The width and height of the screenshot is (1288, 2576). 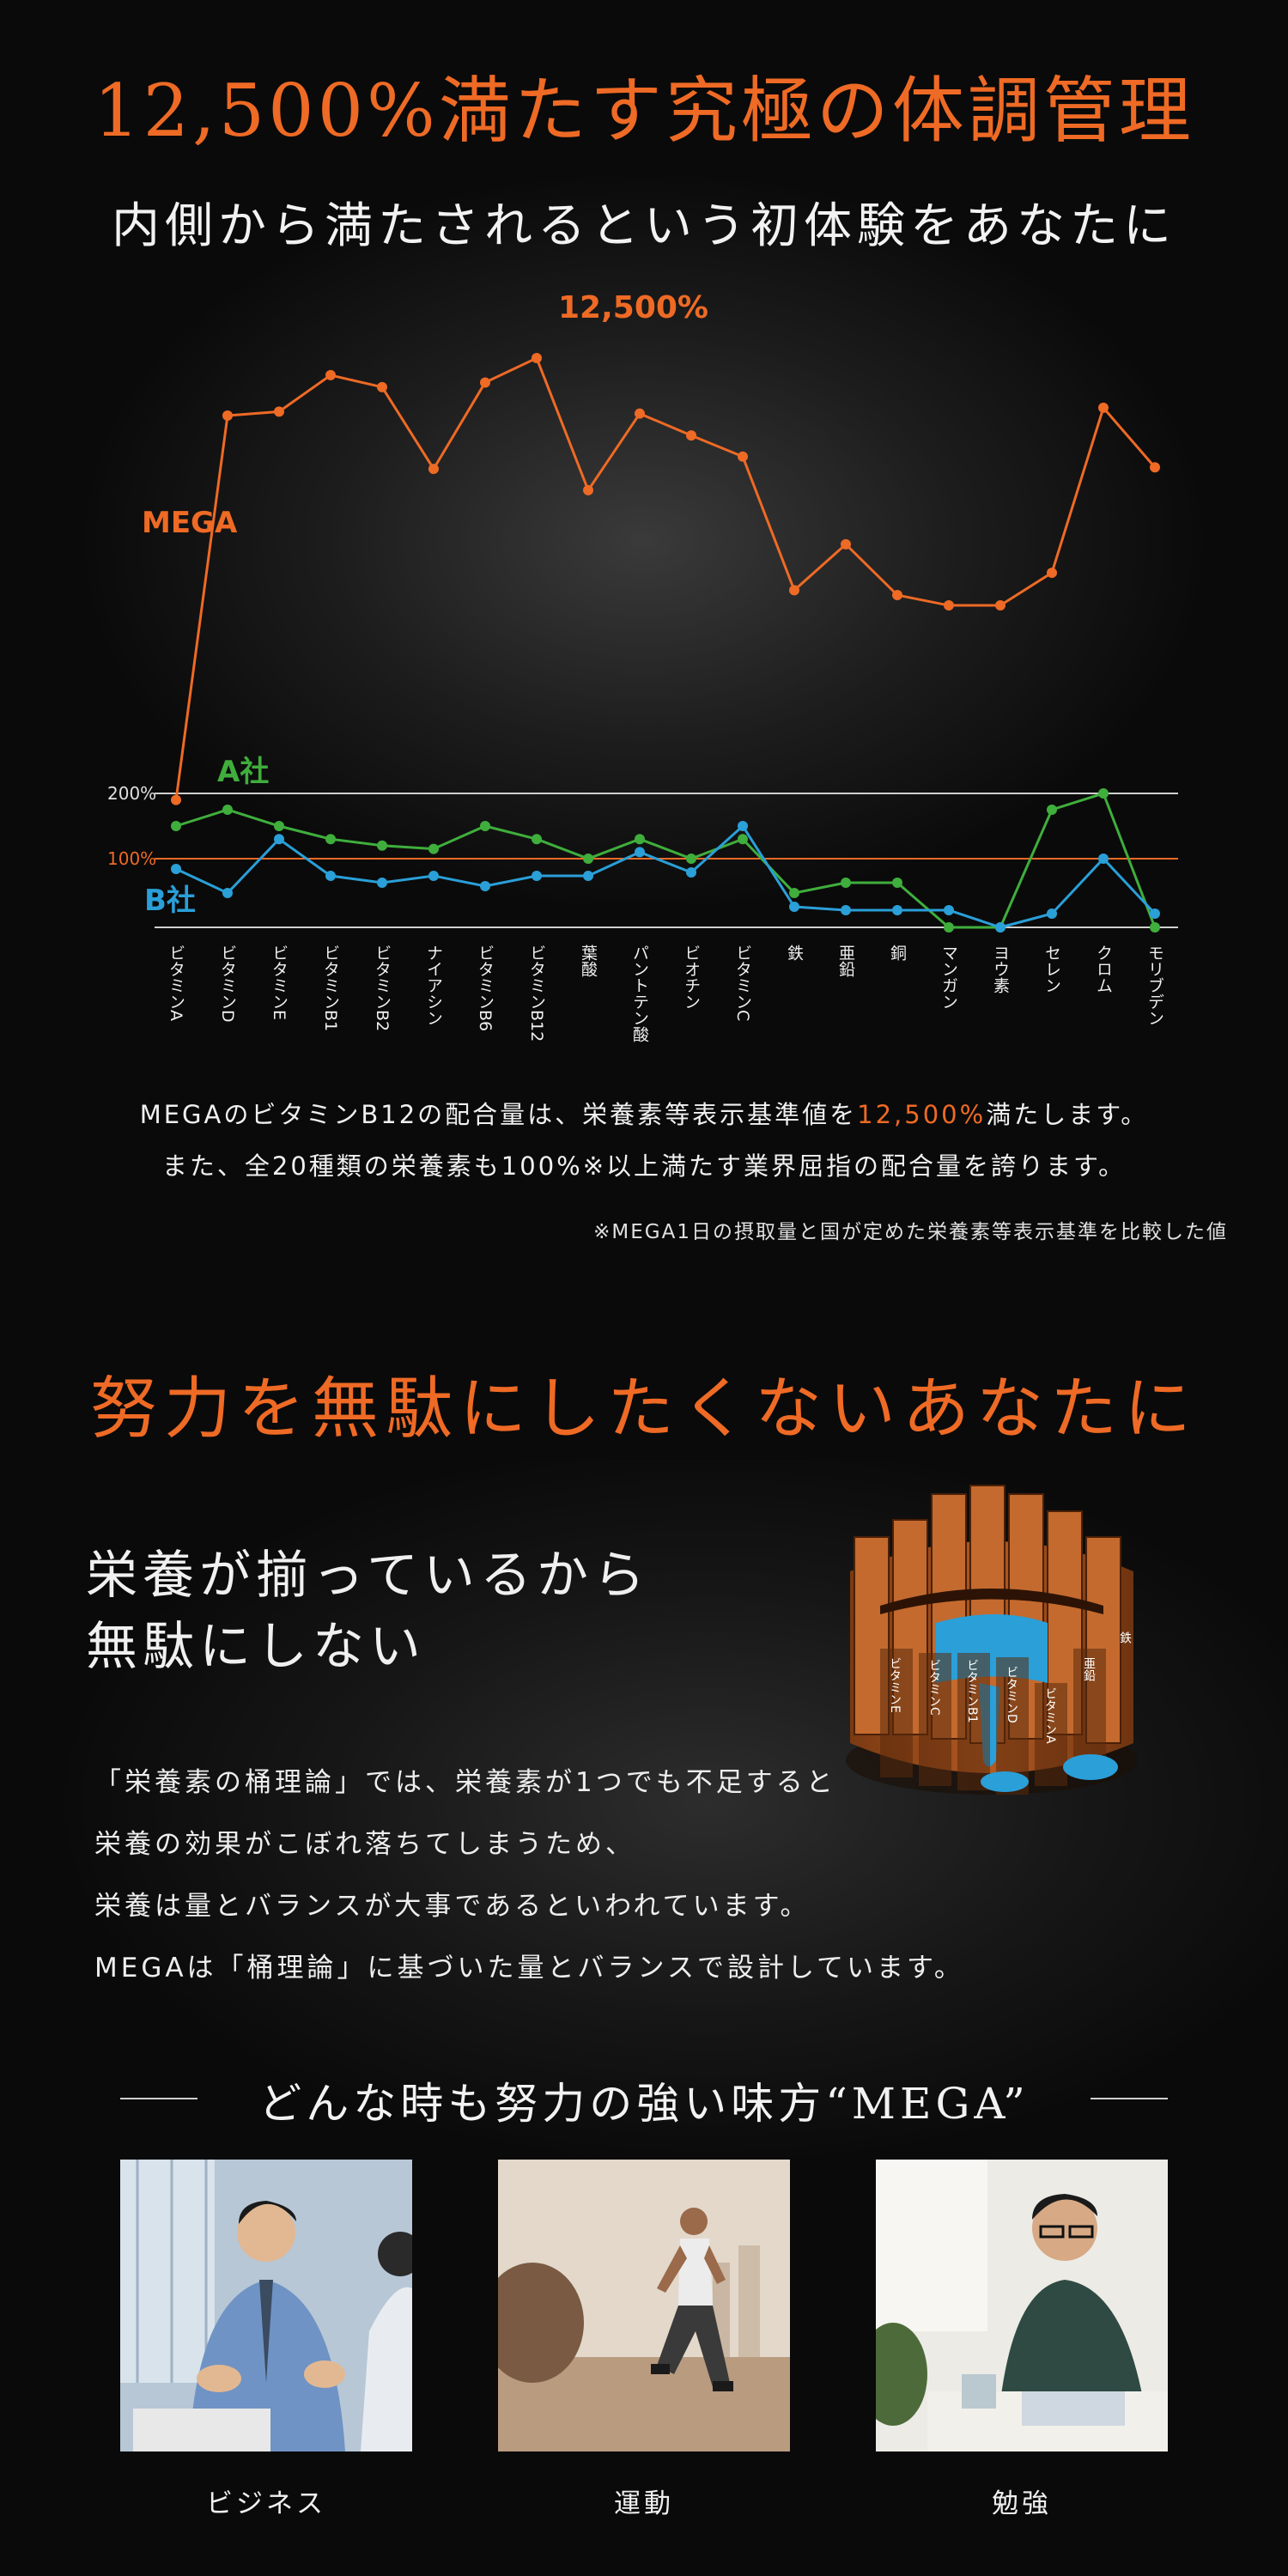 I want to click on y-tick-label: 100%, so click(x=132, y=858).